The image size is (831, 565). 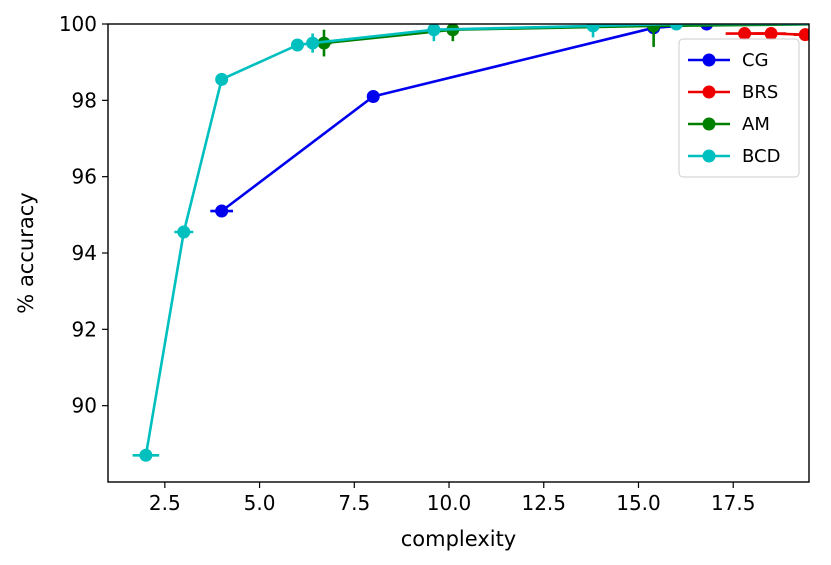 What do you see at coordinates (761, 156) in the screenshot?
I see `legend-label: BCD` at bounding box center [761, 156].